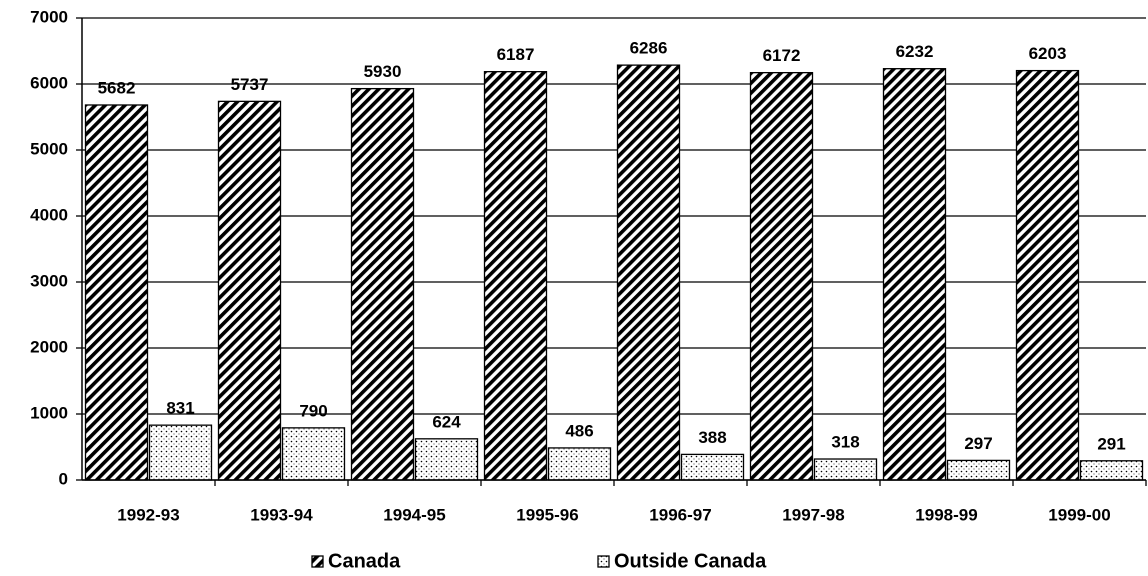 The image size is (1148, 576). What do you see at coordinates (978, 443) in the screenshot?
I see `data-label: 297` at bounding box center [978, 443].